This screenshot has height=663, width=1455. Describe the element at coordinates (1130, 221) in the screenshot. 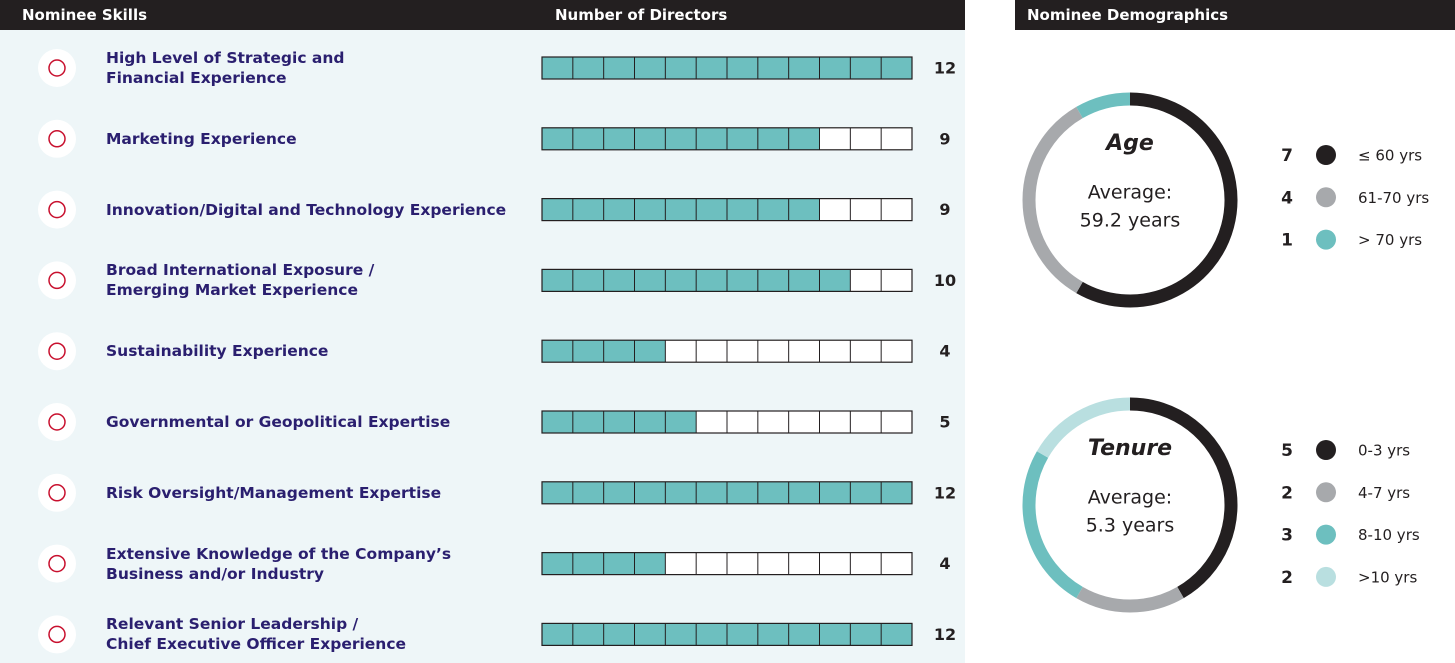

I see `average-value: 59.2 years` at that location.